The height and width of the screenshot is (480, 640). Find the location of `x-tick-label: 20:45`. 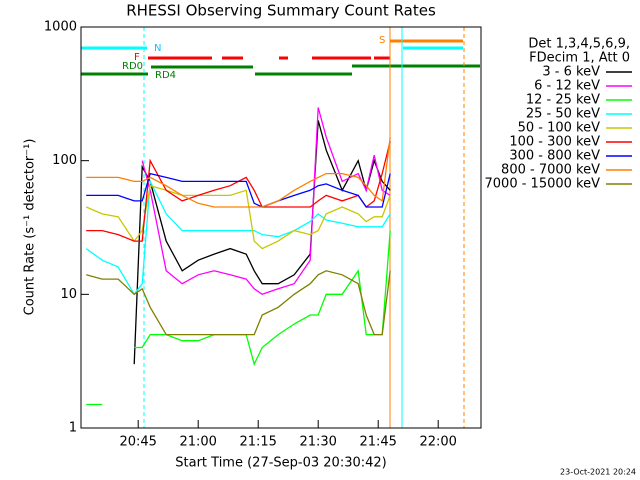

x-tick-label: 20:45 is located at coordinates (137, 442).